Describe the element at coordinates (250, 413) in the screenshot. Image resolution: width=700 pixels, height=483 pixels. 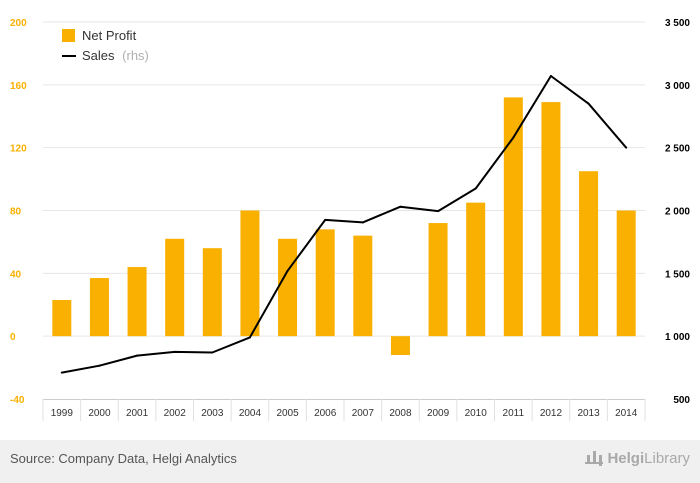
I see `x-tick-label: 2004` at that location.